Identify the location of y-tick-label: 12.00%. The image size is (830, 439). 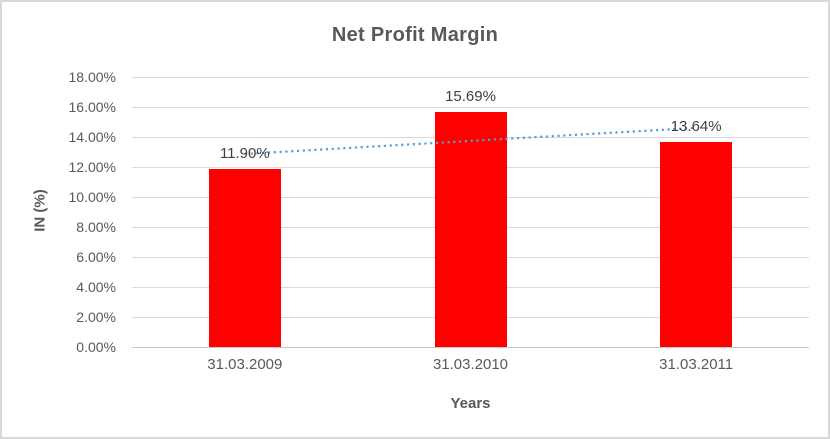
(92, 167).